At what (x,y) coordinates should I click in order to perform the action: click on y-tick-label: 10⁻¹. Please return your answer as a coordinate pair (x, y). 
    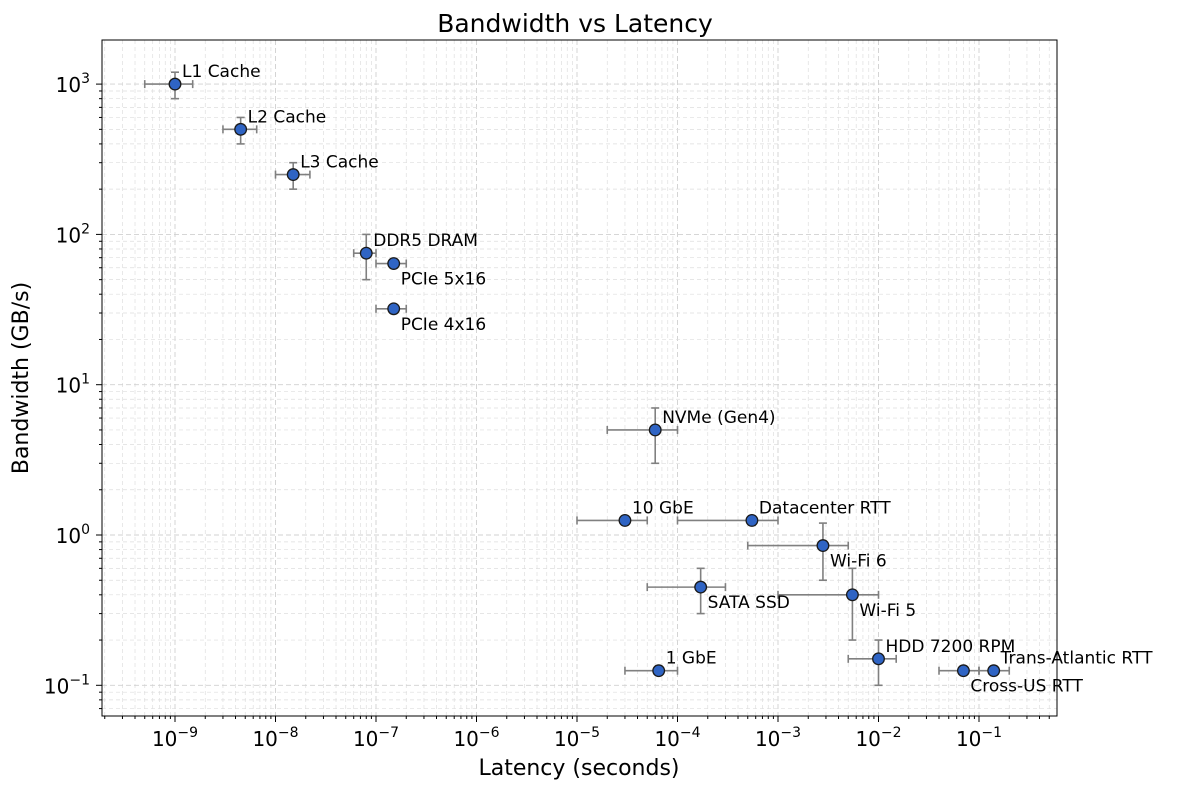
    Looking at the image, I should click on (67, 685).